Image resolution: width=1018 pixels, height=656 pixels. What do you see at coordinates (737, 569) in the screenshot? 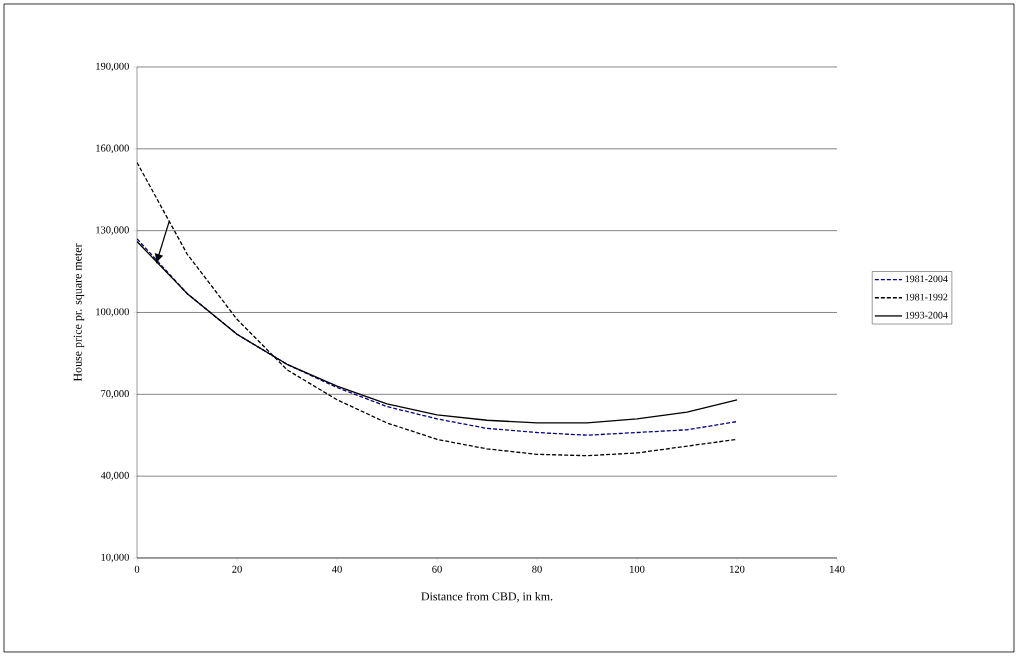
I see `x-tick-label: 120` at bounding box center [737, 569].